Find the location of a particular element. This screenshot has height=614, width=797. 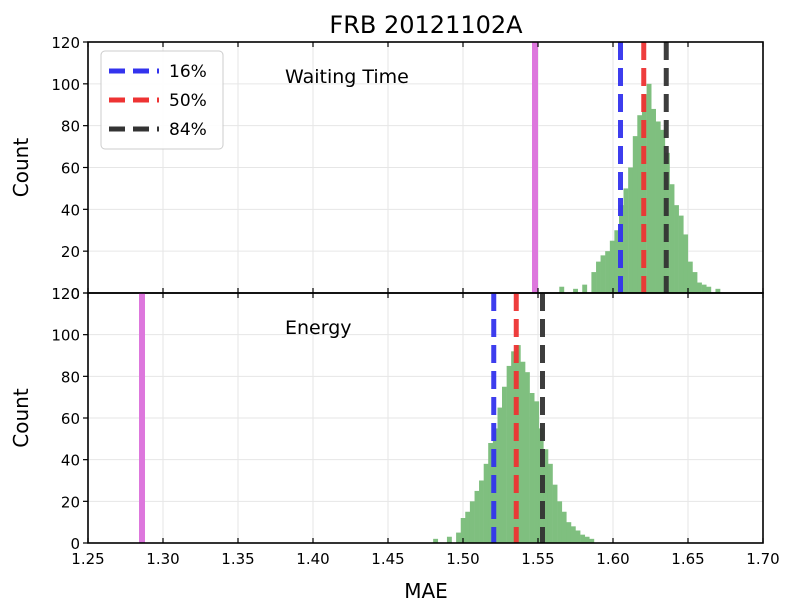

legend-box is located at coordinates (162, 100).